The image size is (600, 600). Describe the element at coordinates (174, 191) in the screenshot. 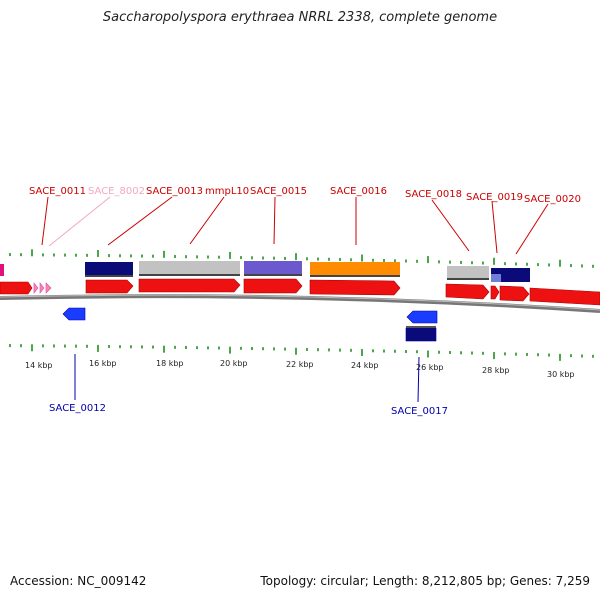

I see `gene-label-sace-0013: SACE_0013` at that location.